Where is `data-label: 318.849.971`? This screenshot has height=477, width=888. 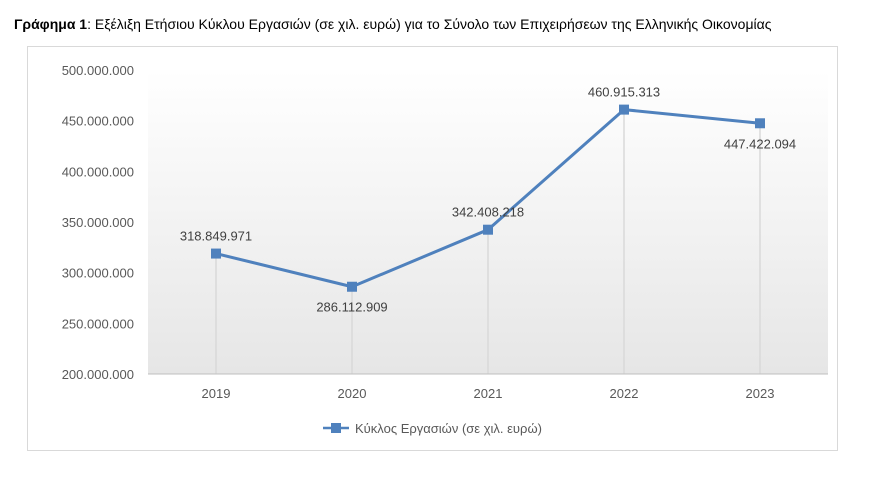 data-label: 318.849.971 is located at coordinates (216, 236).